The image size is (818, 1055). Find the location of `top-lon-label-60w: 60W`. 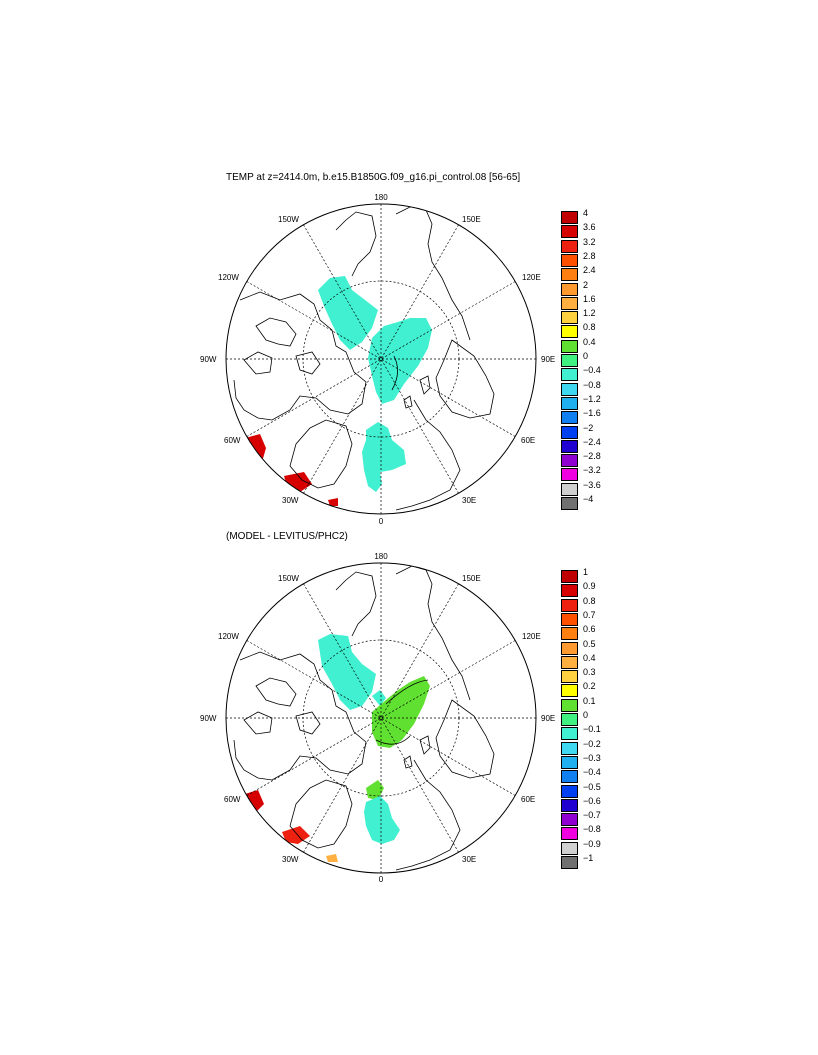

top-lon-label-60w: 60W is located at coordinates (232, 440).